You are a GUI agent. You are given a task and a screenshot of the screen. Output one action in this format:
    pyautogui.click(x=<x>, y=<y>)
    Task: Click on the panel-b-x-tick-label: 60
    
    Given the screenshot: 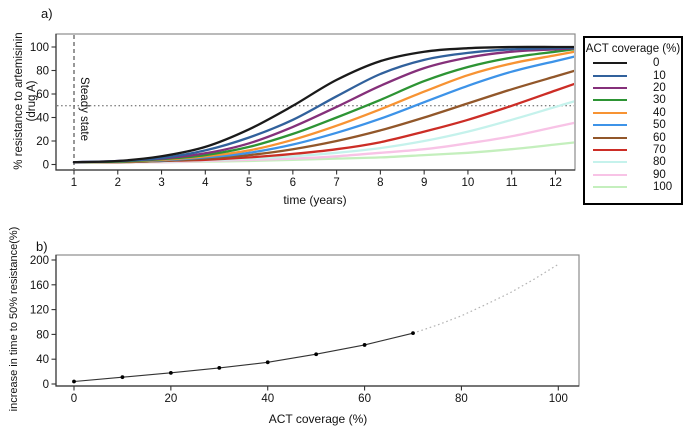 What is the action you would take?
    pyautogui.click(x=364, y=399)
    